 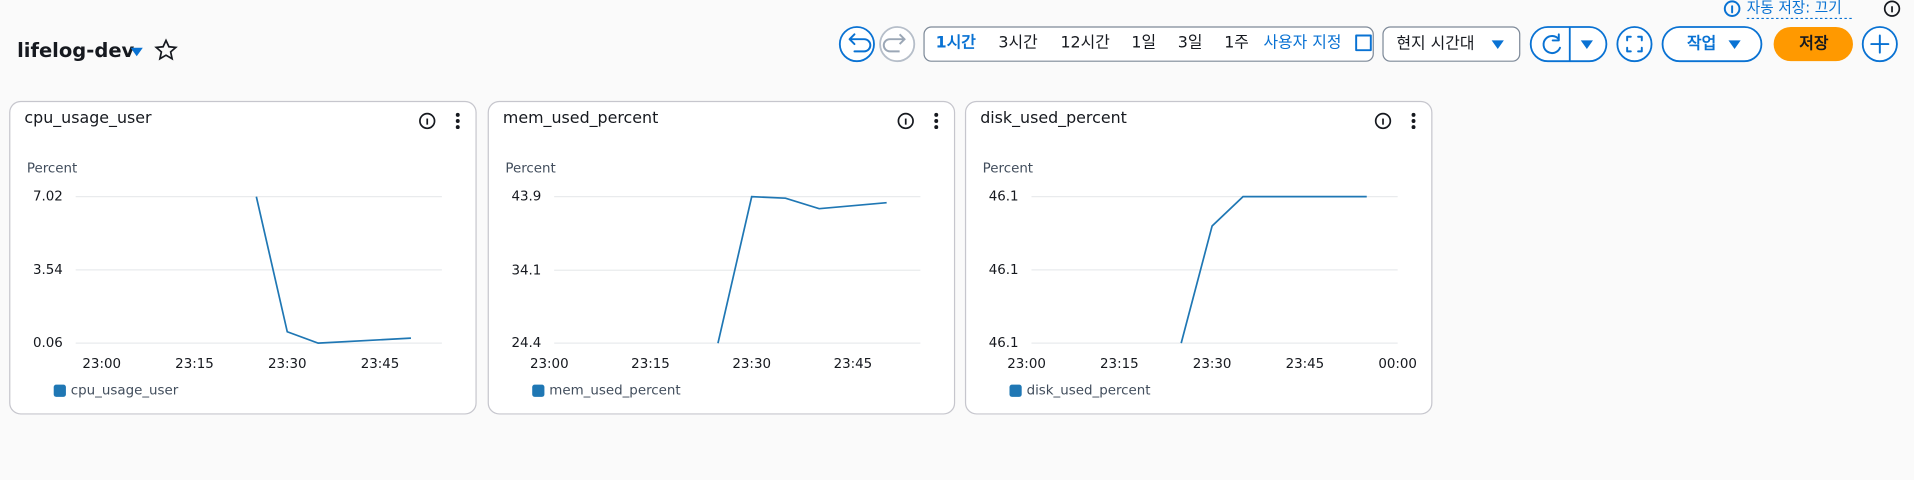 I want to click on time-ranges: 1시간 3시간 12시간 1일 3일 1주, so click(x=1092, y=41).